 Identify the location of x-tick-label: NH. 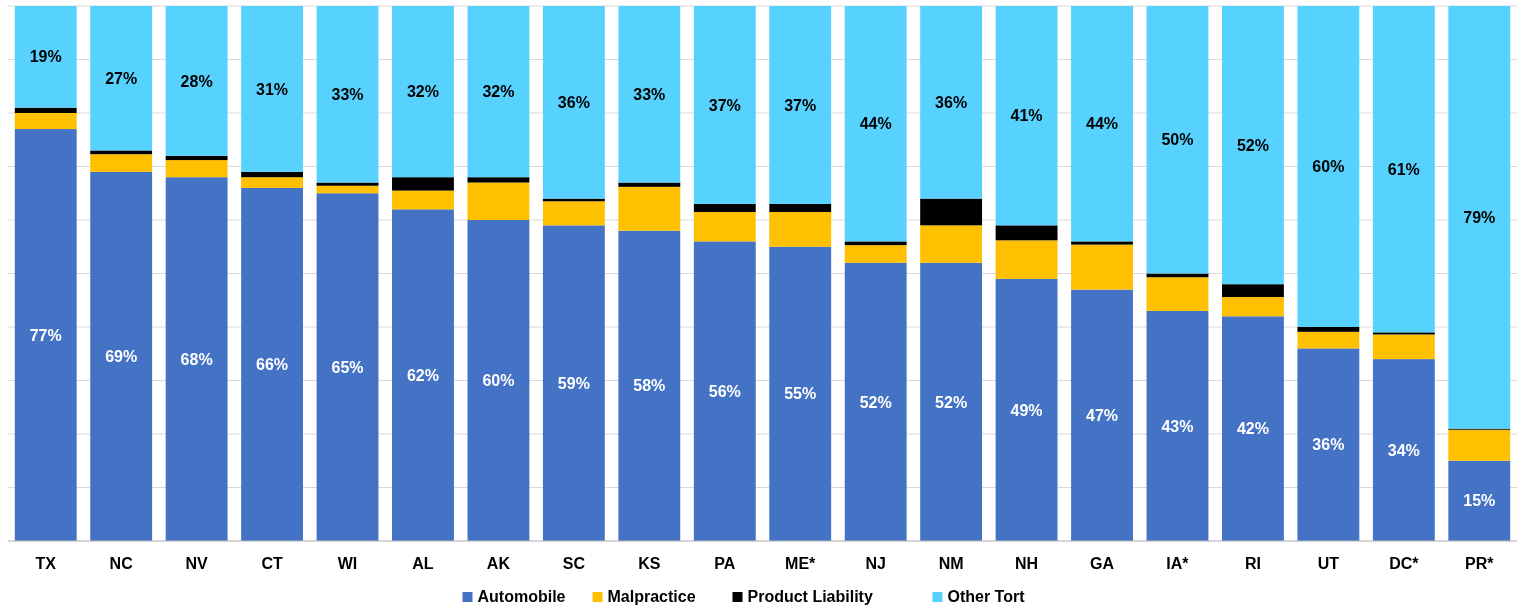
(1027, 563).